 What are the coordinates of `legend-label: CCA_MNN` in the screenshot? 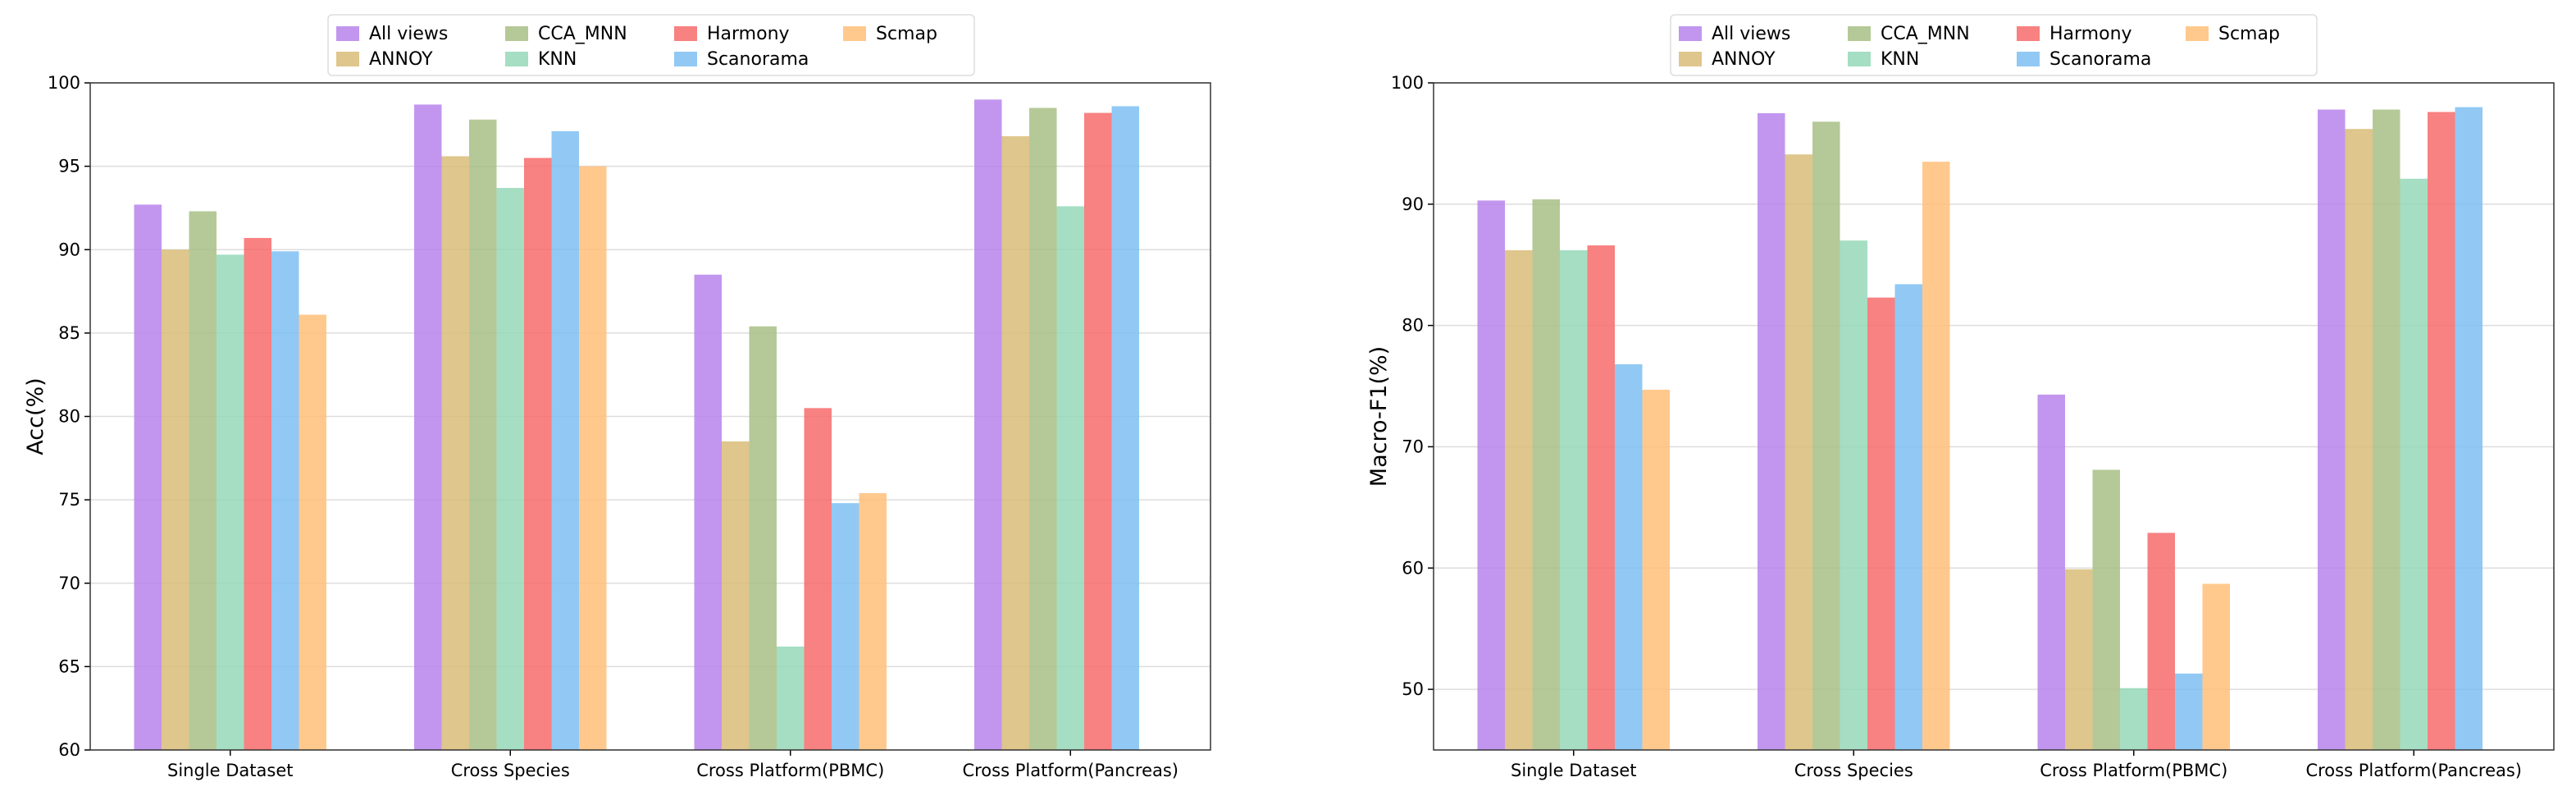 It's located at (582, 34).